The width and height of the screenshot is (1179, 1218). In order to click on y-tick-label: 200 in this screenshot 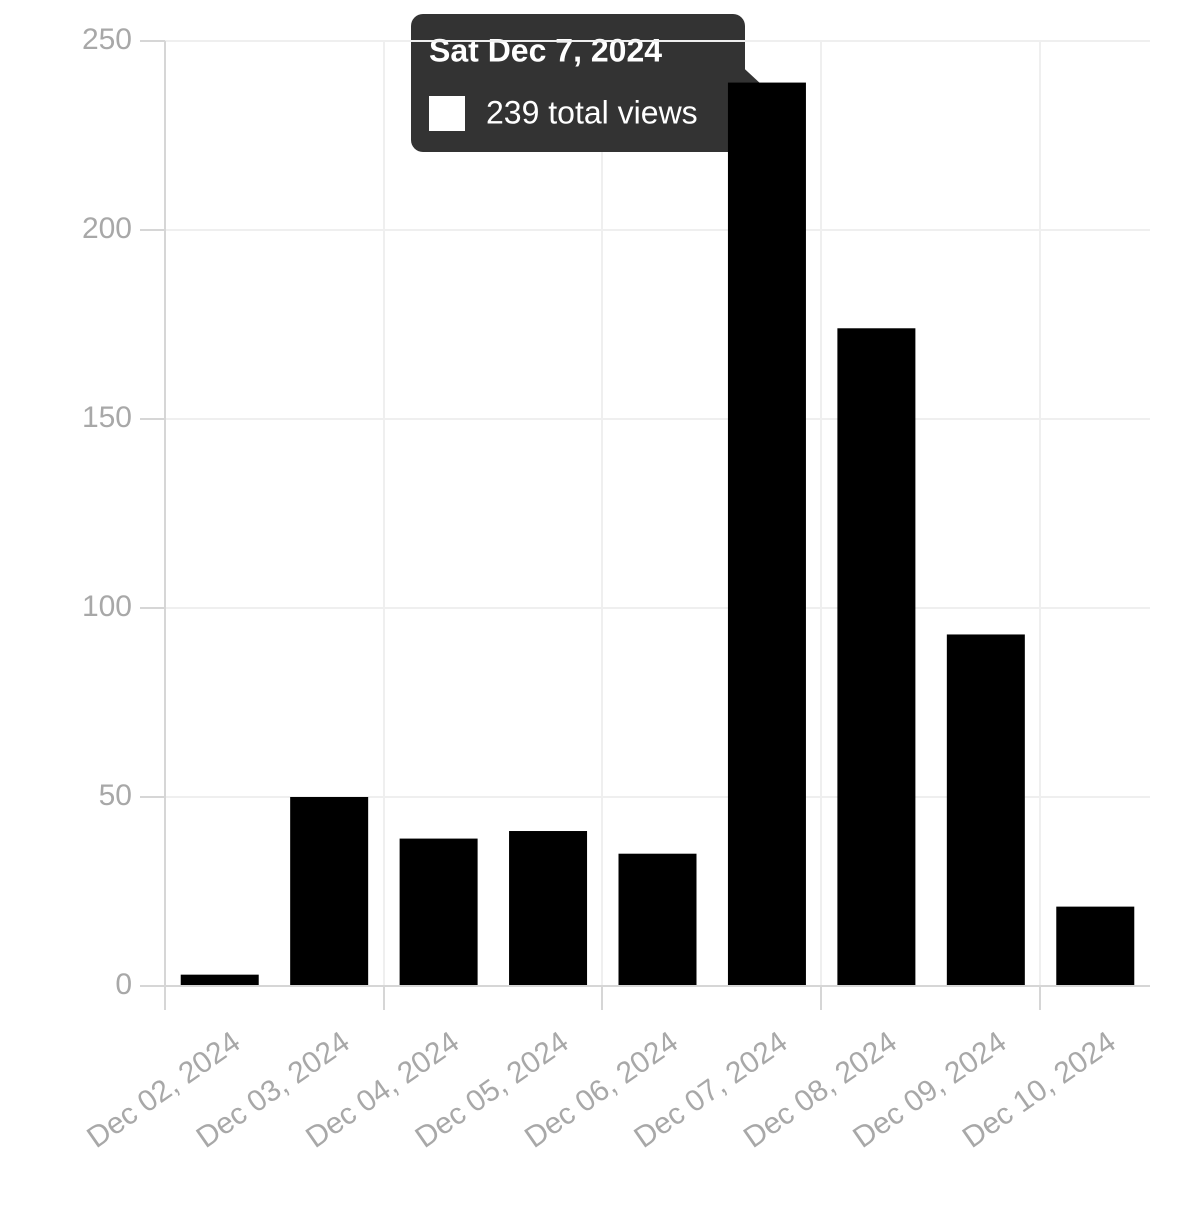, I will do `click(107, 228)`.